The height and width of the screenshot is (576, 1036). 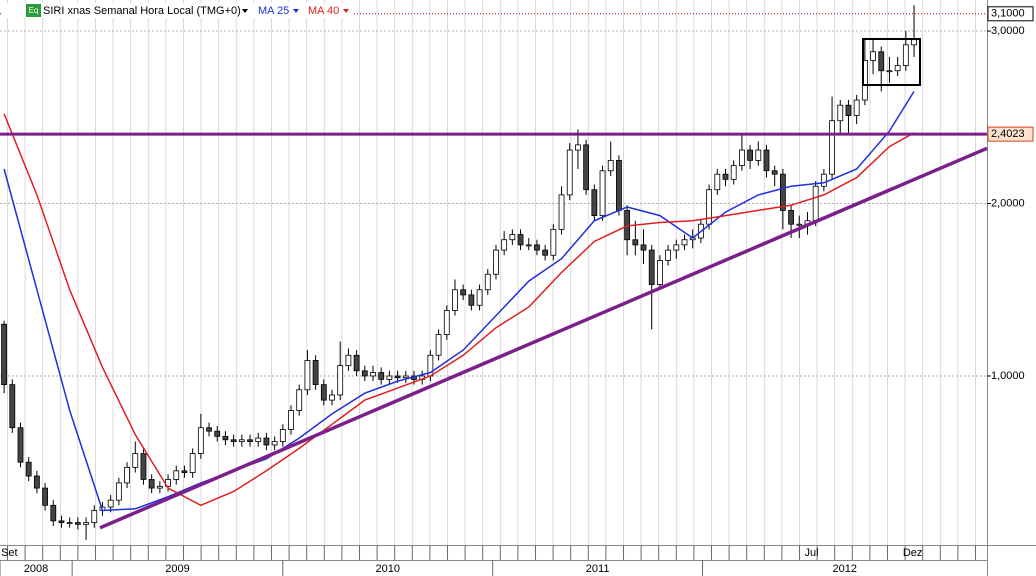 I want to click on x-tick-label: Set, so click(x=9, y=553).